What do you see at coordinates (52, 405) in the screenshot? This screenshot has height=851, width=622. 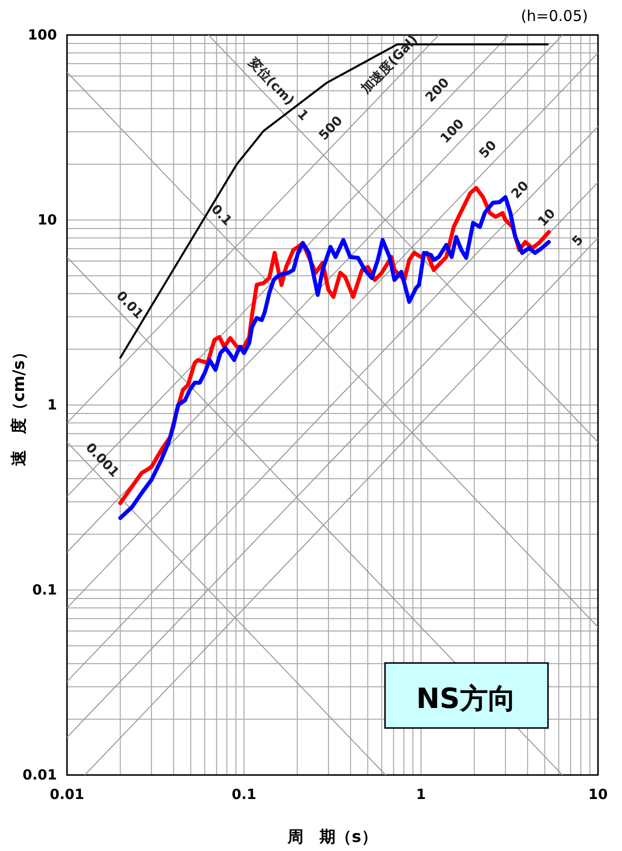 I see `y-tick-label: 1` at bounding box center [52, 405].